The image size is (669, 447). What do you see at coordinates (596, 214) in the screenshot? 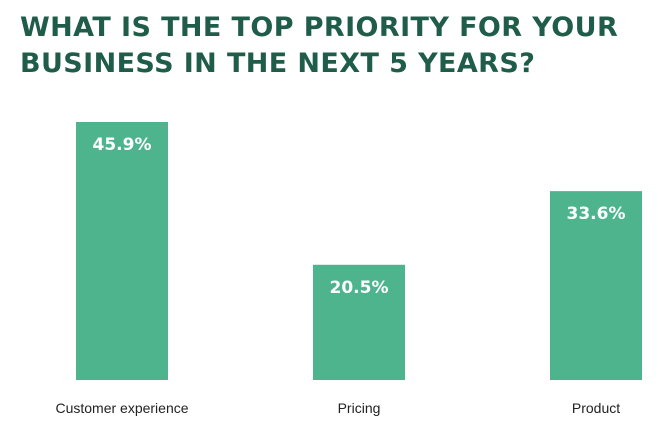
I see `data-label-product: 33.6%` at bounding box center [596, 214].